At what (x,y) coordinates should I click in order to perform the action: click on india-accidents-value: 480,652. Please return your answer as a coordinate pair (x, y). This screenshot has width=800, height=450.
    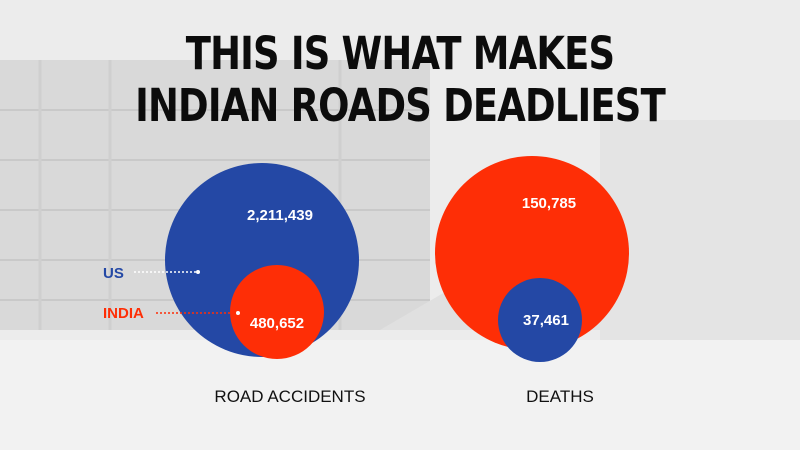
    Looking at the image, I should click on (277, 323).